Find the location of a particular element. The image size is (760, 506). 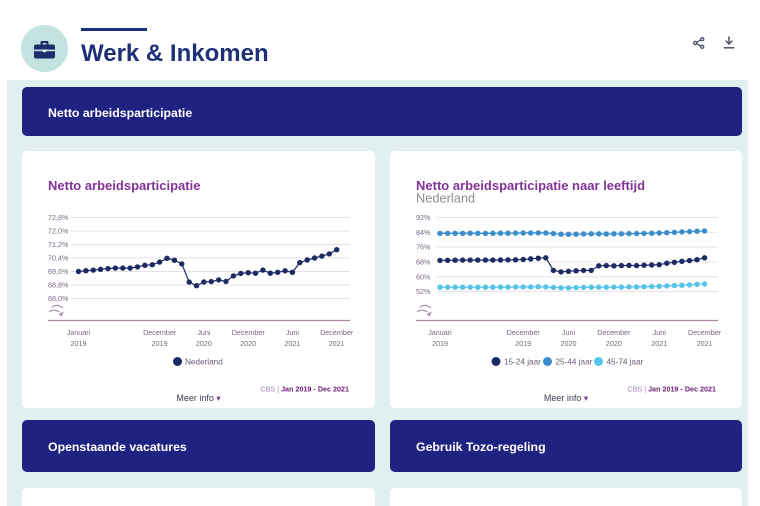

svg-text: 70,4% is located at coordinates (58, 257).